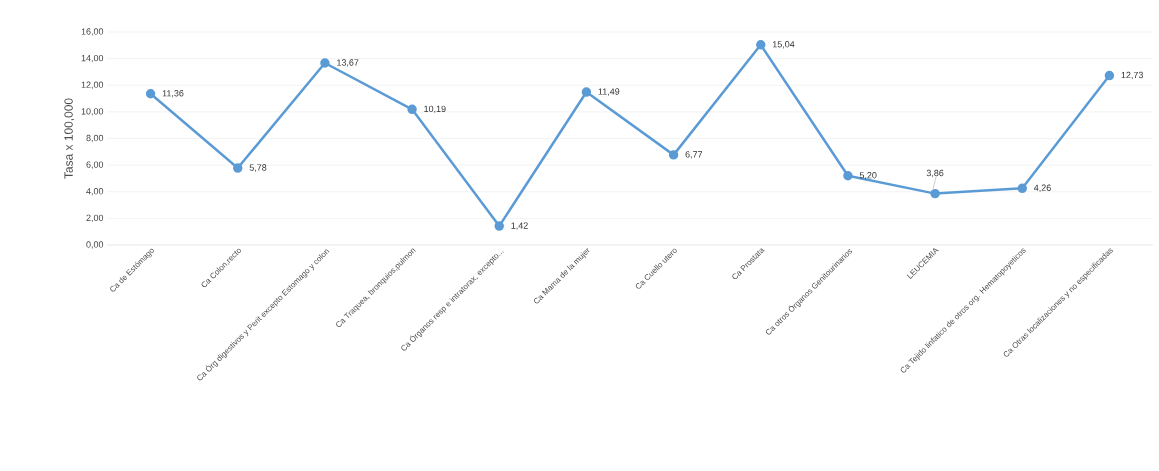 Image resolution: width=1159 pixels, height=471 pixels. I want to click on data-label: 5,78, so click(258, 168).